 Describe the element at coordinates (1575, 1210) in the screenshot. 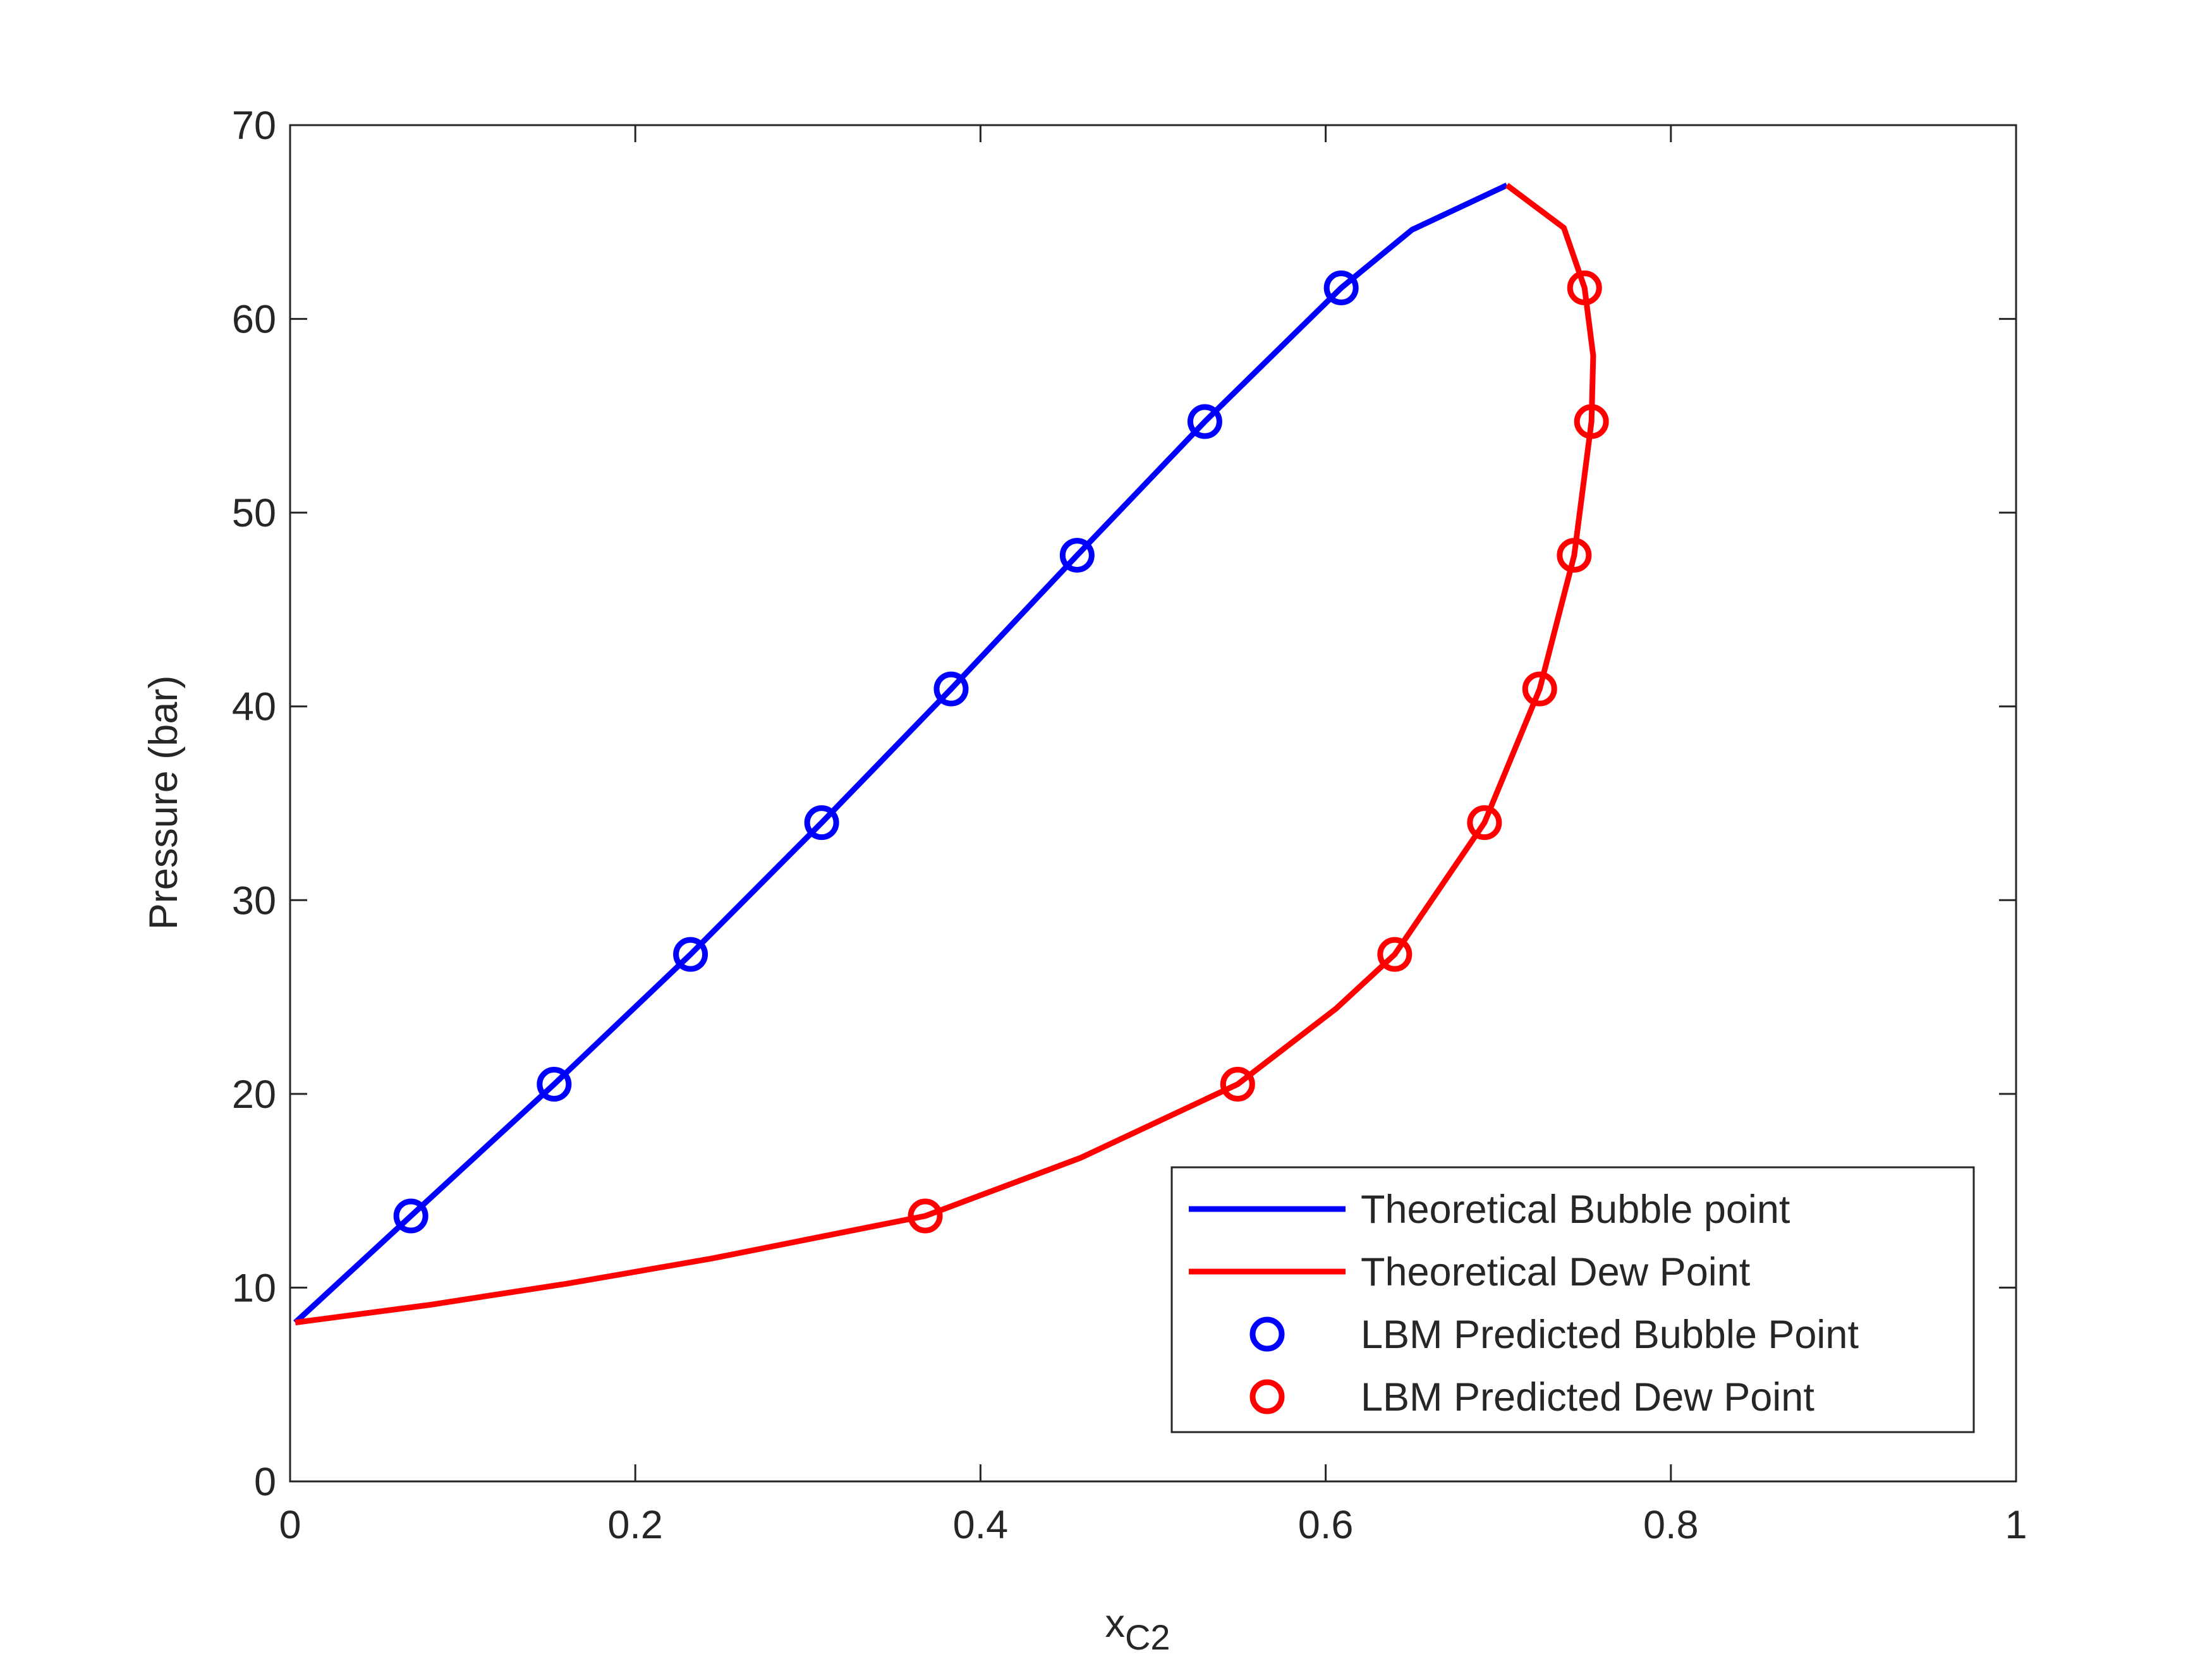

I see `legend-label: Theoretical Bubble point` at that location.